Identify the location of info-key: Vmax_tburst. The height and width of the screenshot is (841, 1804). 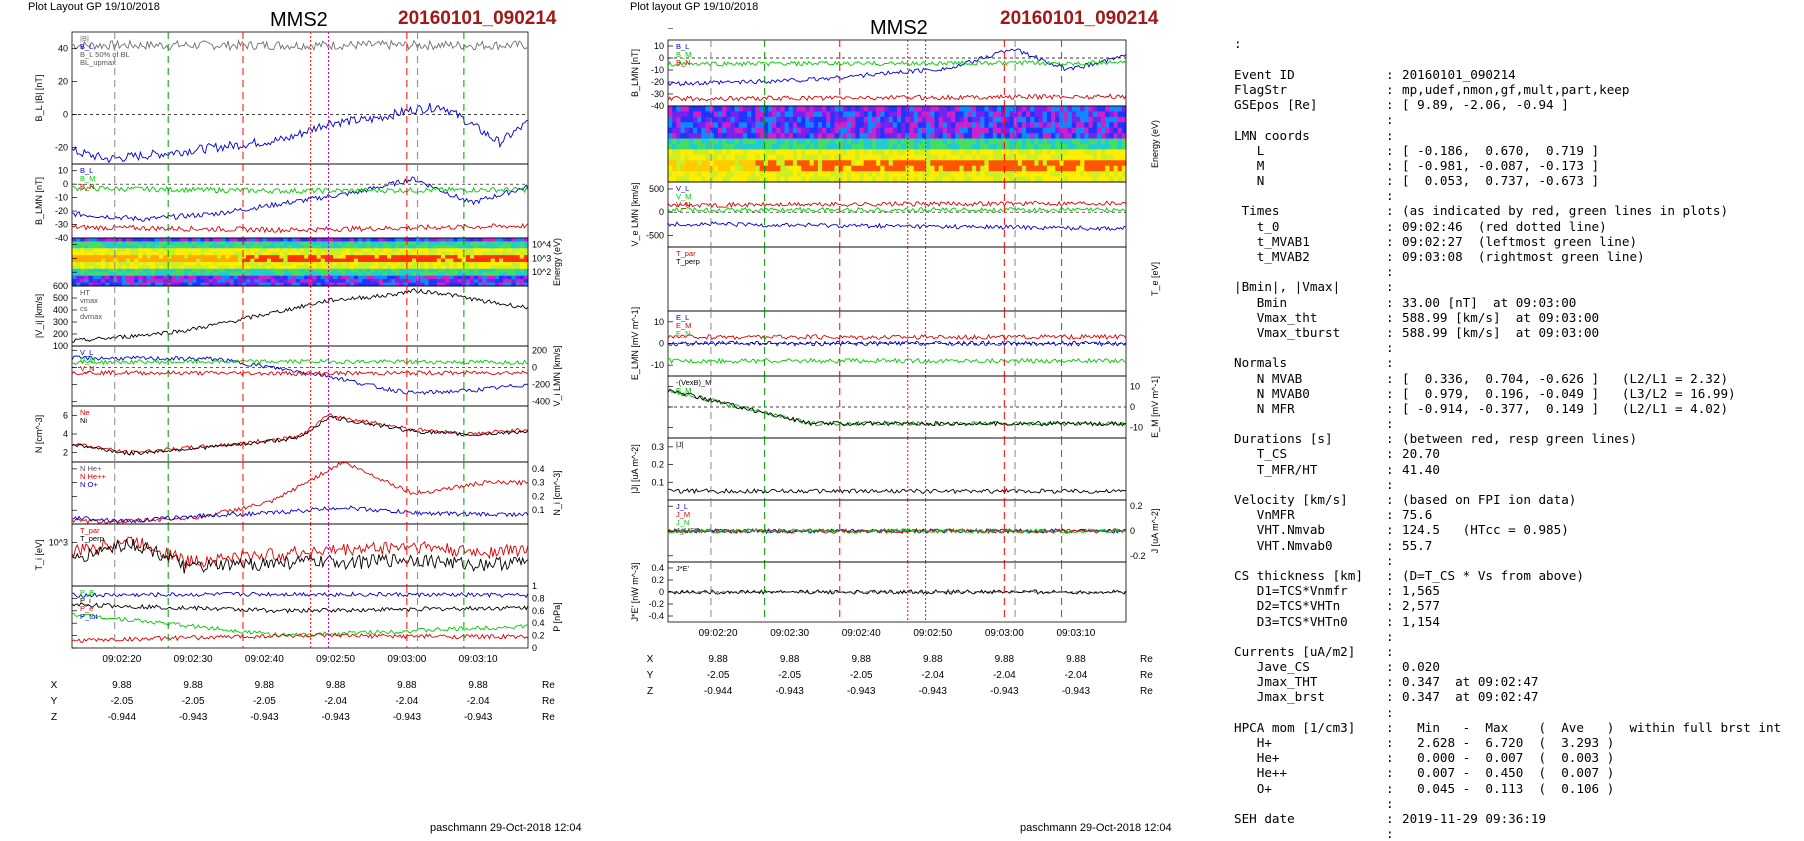
(1287, 332).